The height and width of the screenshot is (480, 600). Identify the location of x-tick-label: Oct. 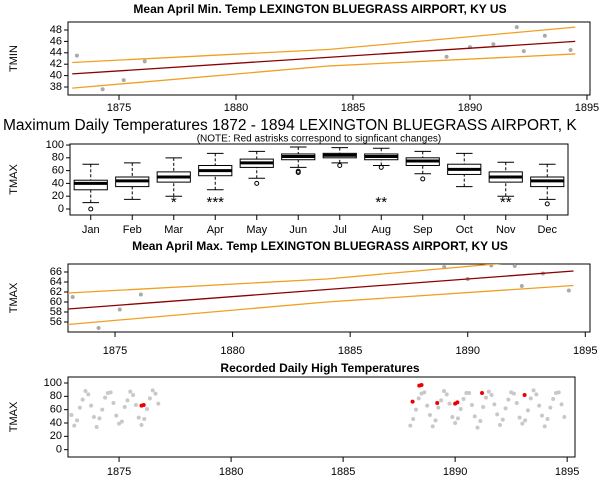
(464, 230).